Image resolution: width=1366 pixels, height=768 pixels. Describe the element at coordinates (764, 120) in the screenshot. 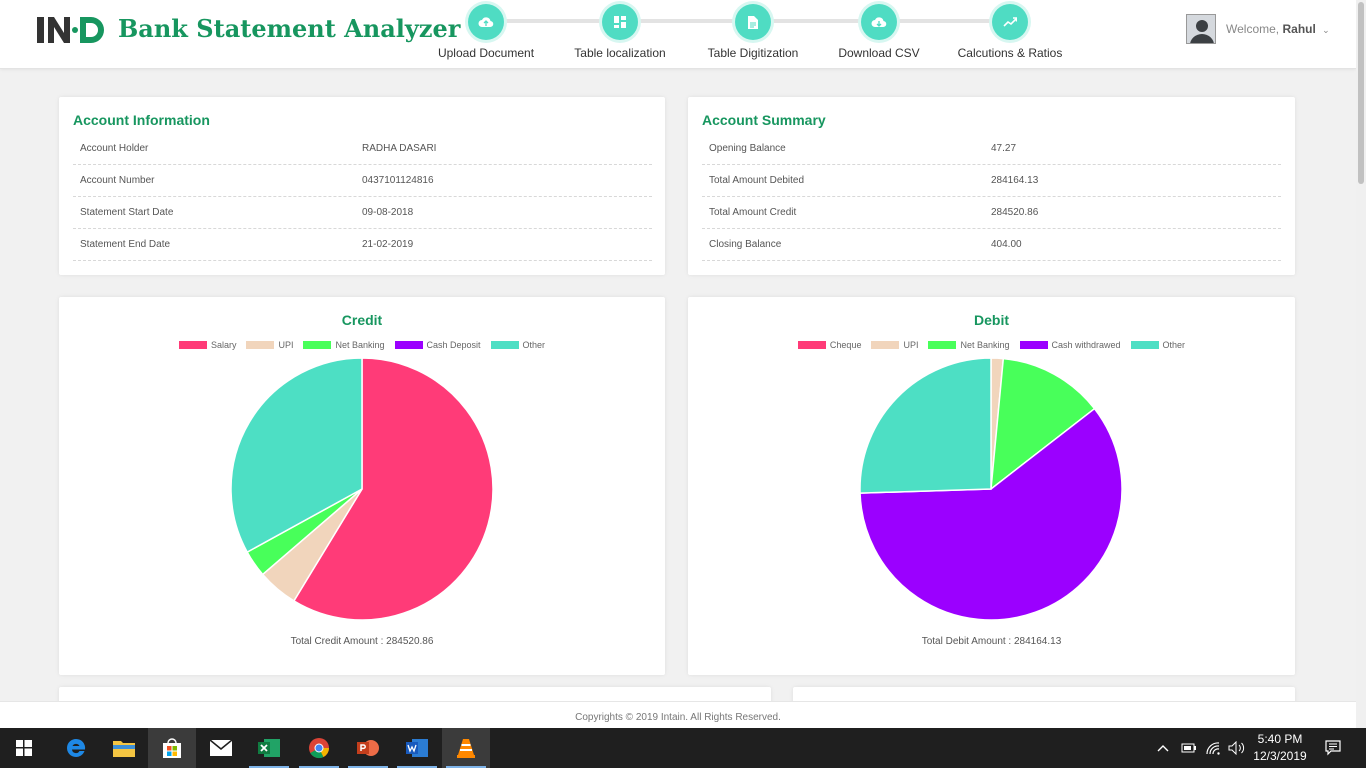

I see `card-title: Account Summary` at that location.